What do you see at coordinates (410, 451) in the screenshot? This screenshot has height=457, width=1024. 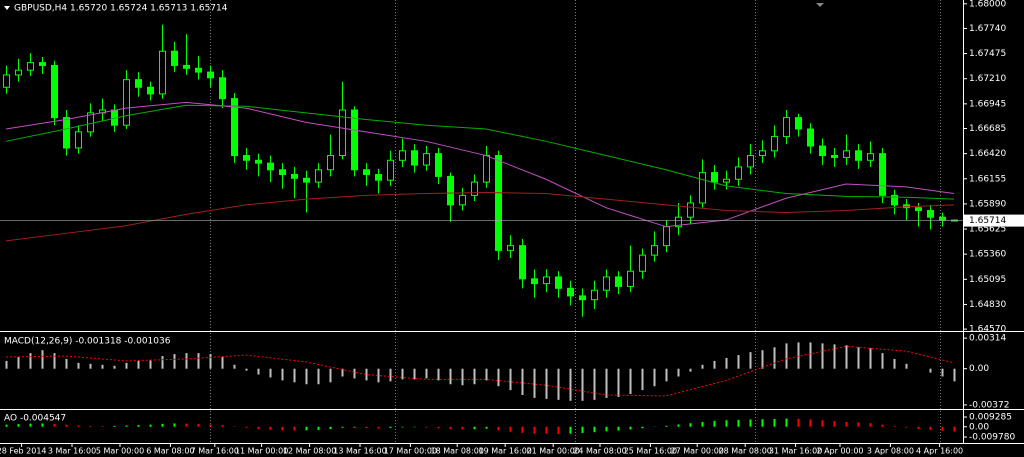 I see `x-tick-label: 17 Mar 00:00` at bounding box center [410, 451].